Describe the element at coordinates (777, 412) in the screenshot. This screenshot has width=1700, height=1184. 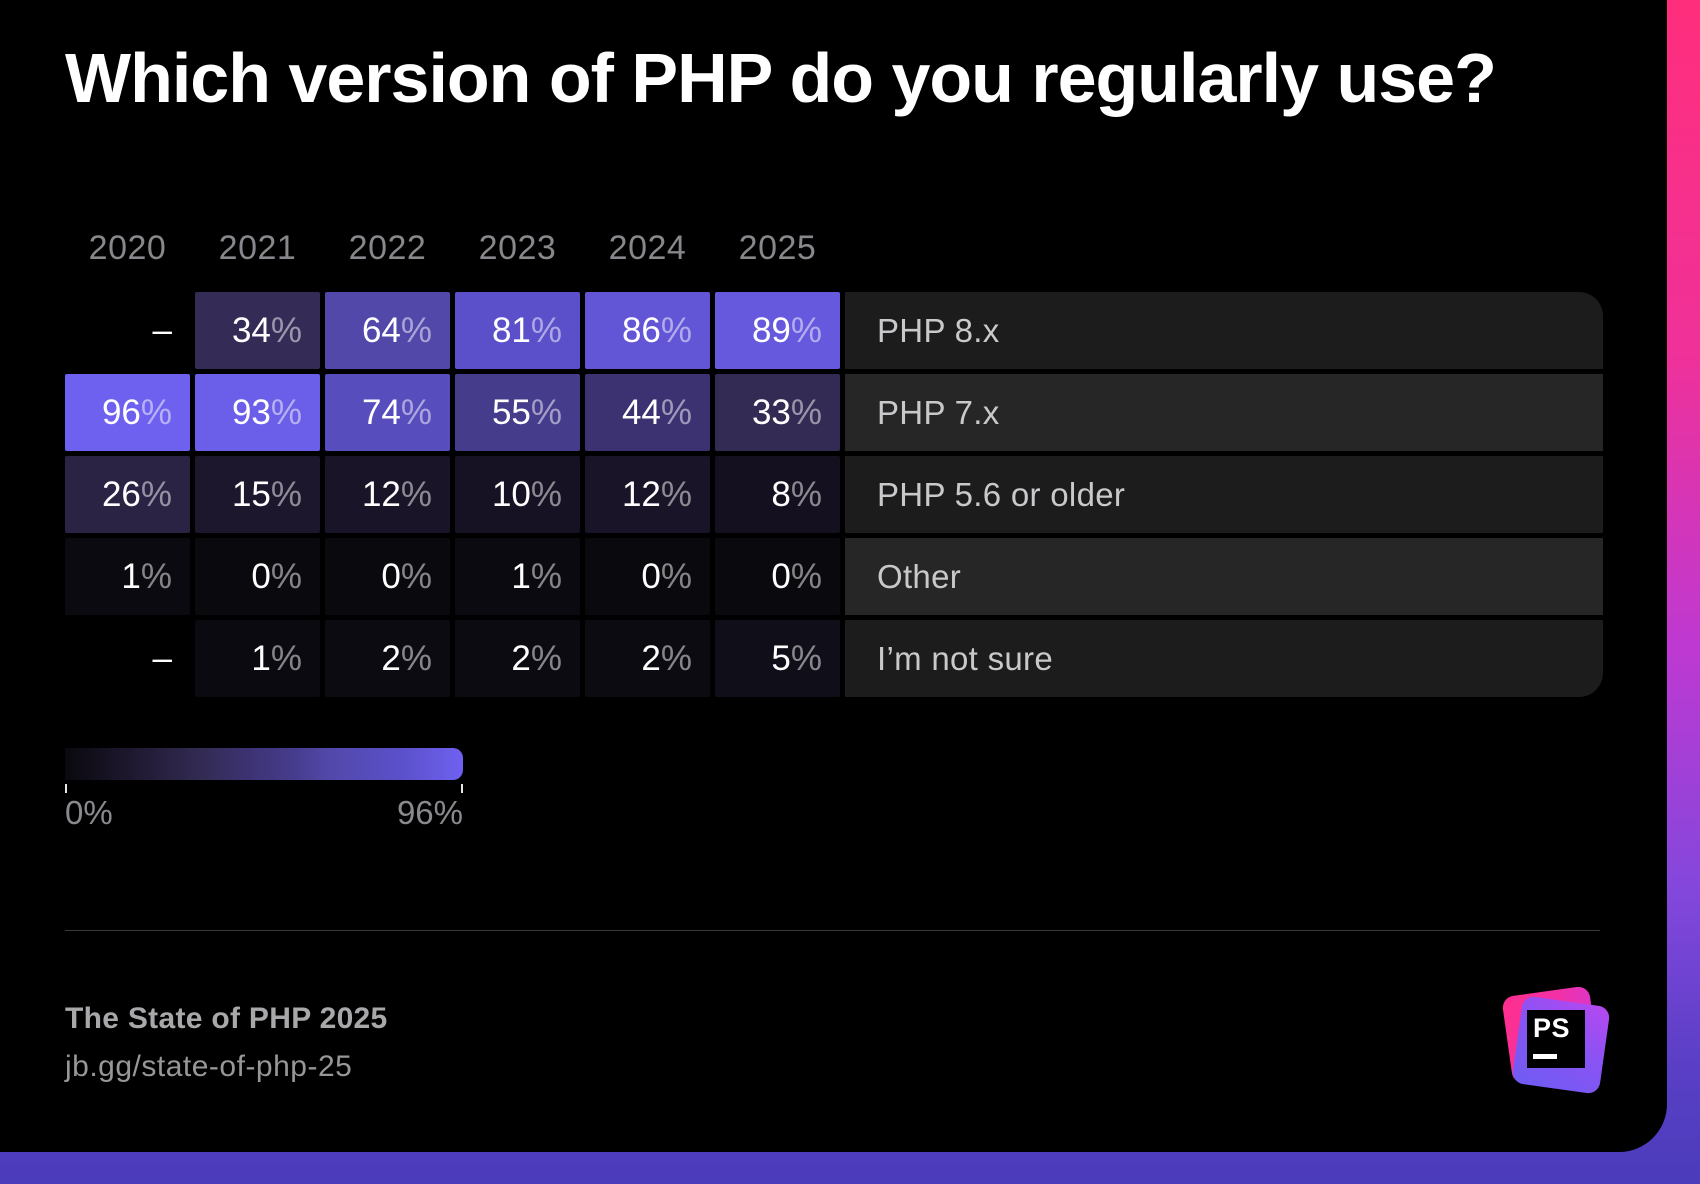
I see `heatmap-cell: 33%` at that location.